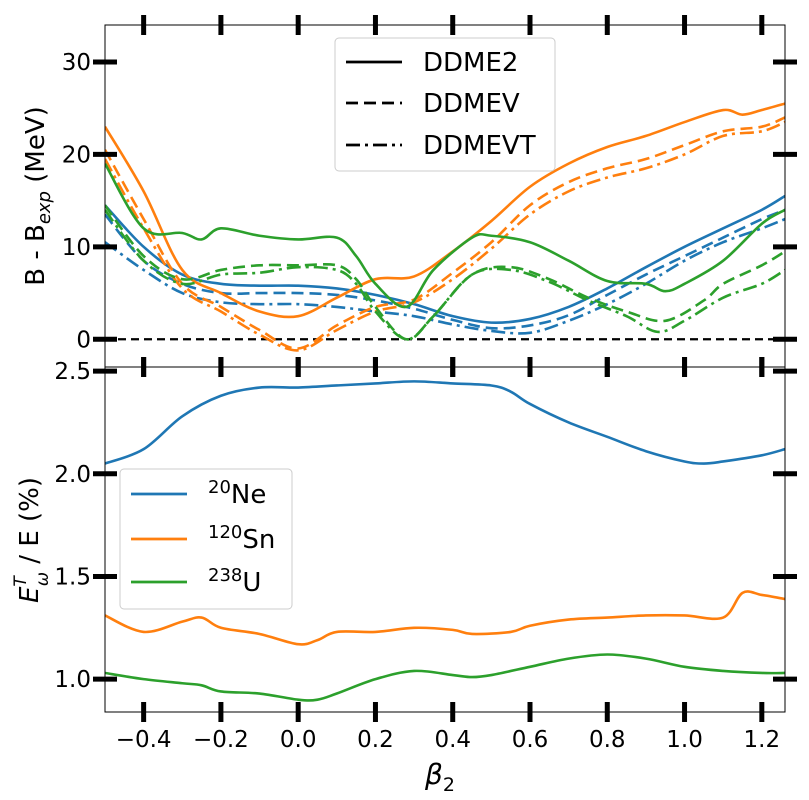  Describe the element at coordinates (470, 63) in the screenshot. I see `legend-label-ddme2: DDME2` at that location.